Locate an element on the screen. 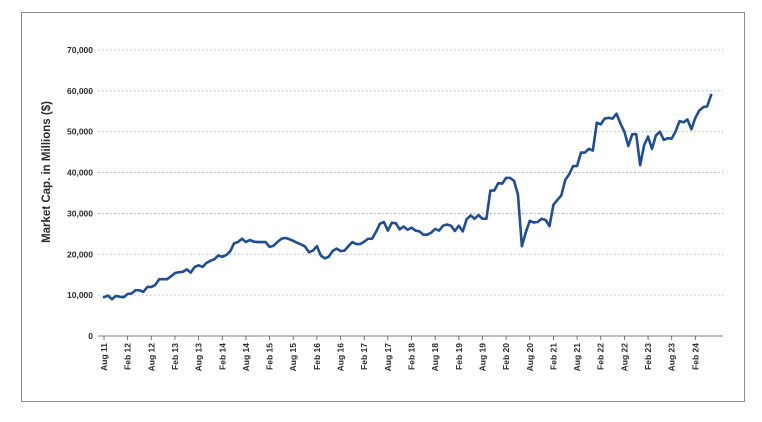  y-tick-label: 0 is located at coordinates (90, 336).